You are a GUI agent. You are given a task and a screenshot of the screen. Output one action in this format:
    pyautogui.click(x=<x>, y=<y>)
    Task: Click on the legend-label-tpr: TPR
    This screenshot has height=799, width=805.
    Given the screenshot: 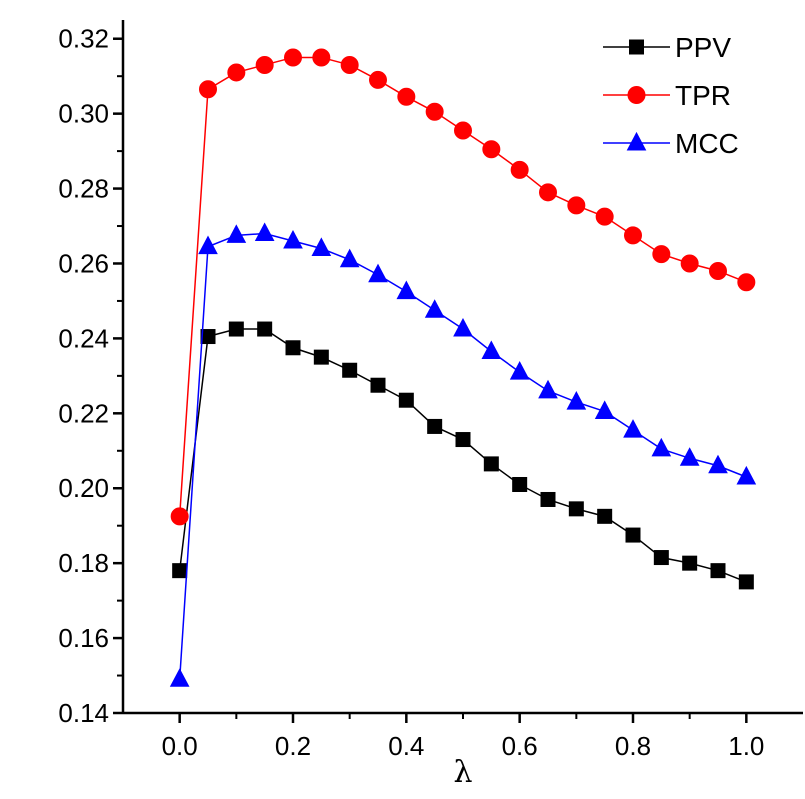 What is the action you would take?
    pyautogui.click(x=703, y=95)
    